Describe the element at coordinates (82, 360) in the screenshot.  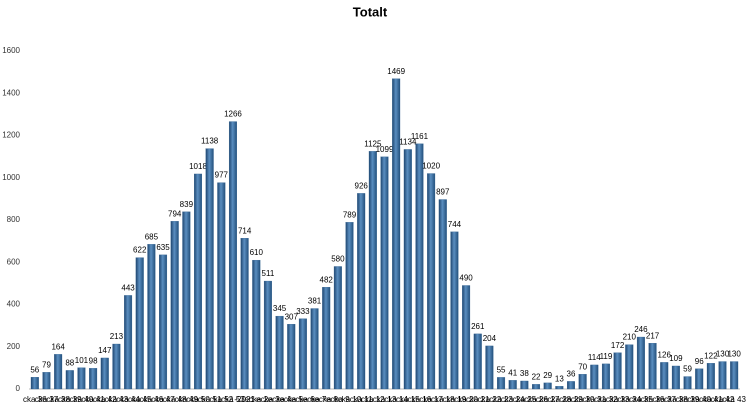
I see `value-label: 101` at that location.